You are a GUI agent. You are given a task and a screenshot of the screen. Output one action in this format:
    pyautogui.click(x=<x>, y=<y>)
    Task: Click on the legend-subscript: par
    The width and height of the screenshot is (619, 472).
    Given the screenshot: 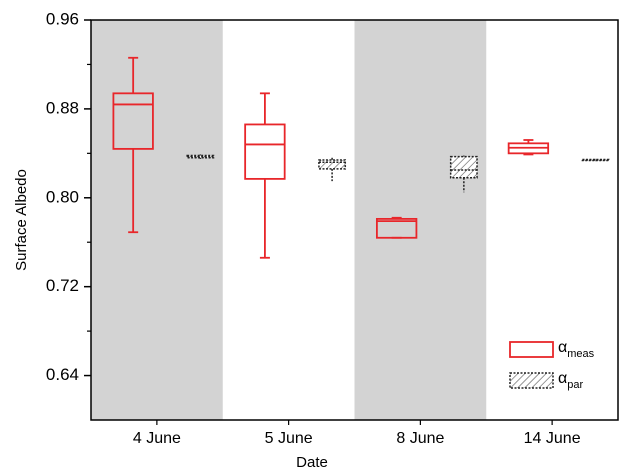 What is the action you would take?
    pyautogui.click(x=575, y=385)
    